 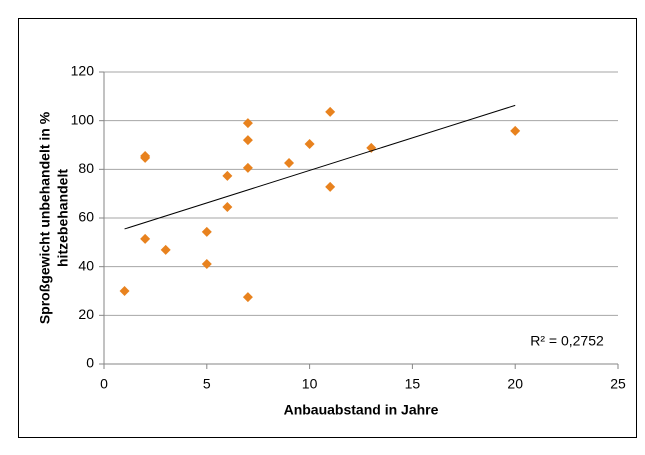 I want to click on x-tick-label: 25, so click(x=618, y=384).